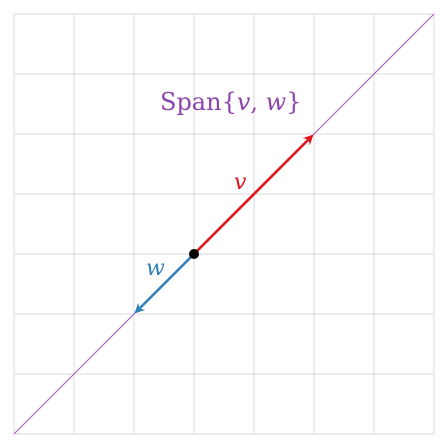 Image resolution: width=448 pixels, height=448 pixels. I want to click on vector-v-label: v, so click(240, 182).